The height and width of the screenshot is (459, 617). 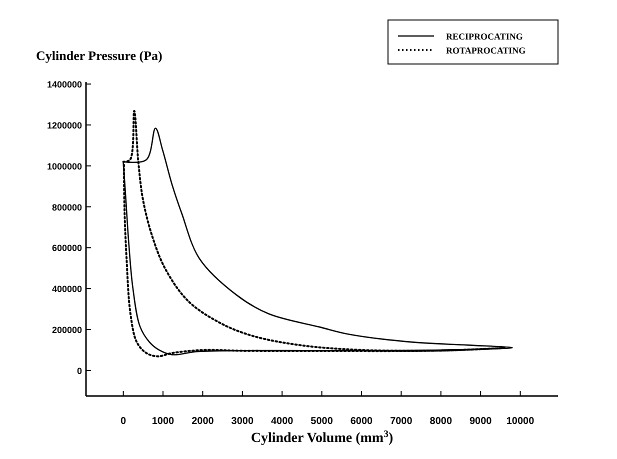 I want to click on x-tick-label: 4000, so click(x=282, y=421).